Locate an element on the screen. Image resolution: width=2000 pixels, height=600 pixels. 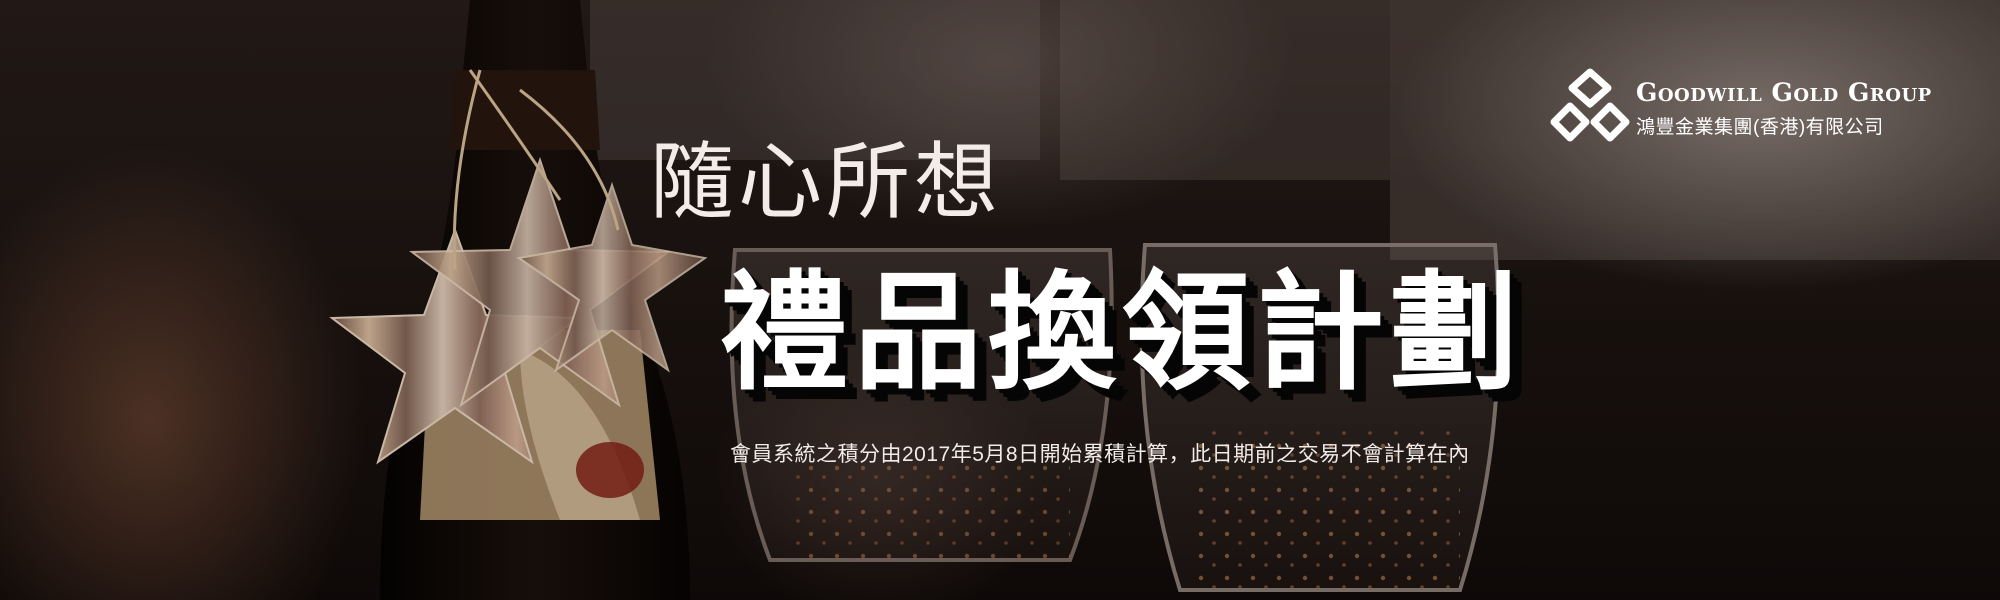
logo-name-en: Goodwill Gold Group is located at coordinates (1784, 92).